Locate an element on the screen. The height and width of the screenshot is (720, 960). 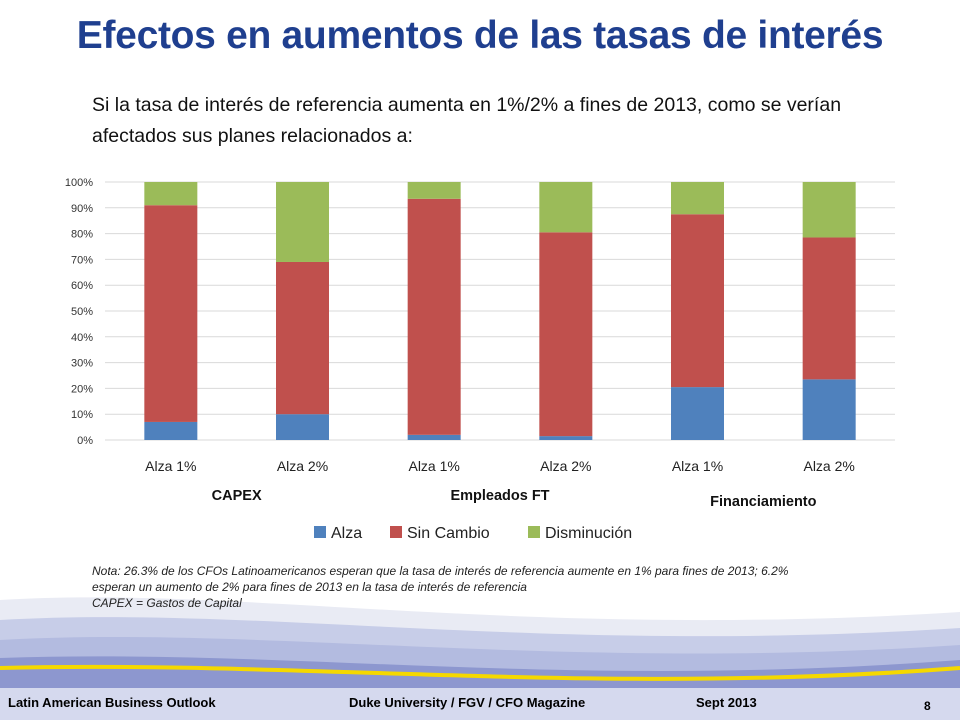
footer-right: Sept 2013 is located at coordinates (726, 702).